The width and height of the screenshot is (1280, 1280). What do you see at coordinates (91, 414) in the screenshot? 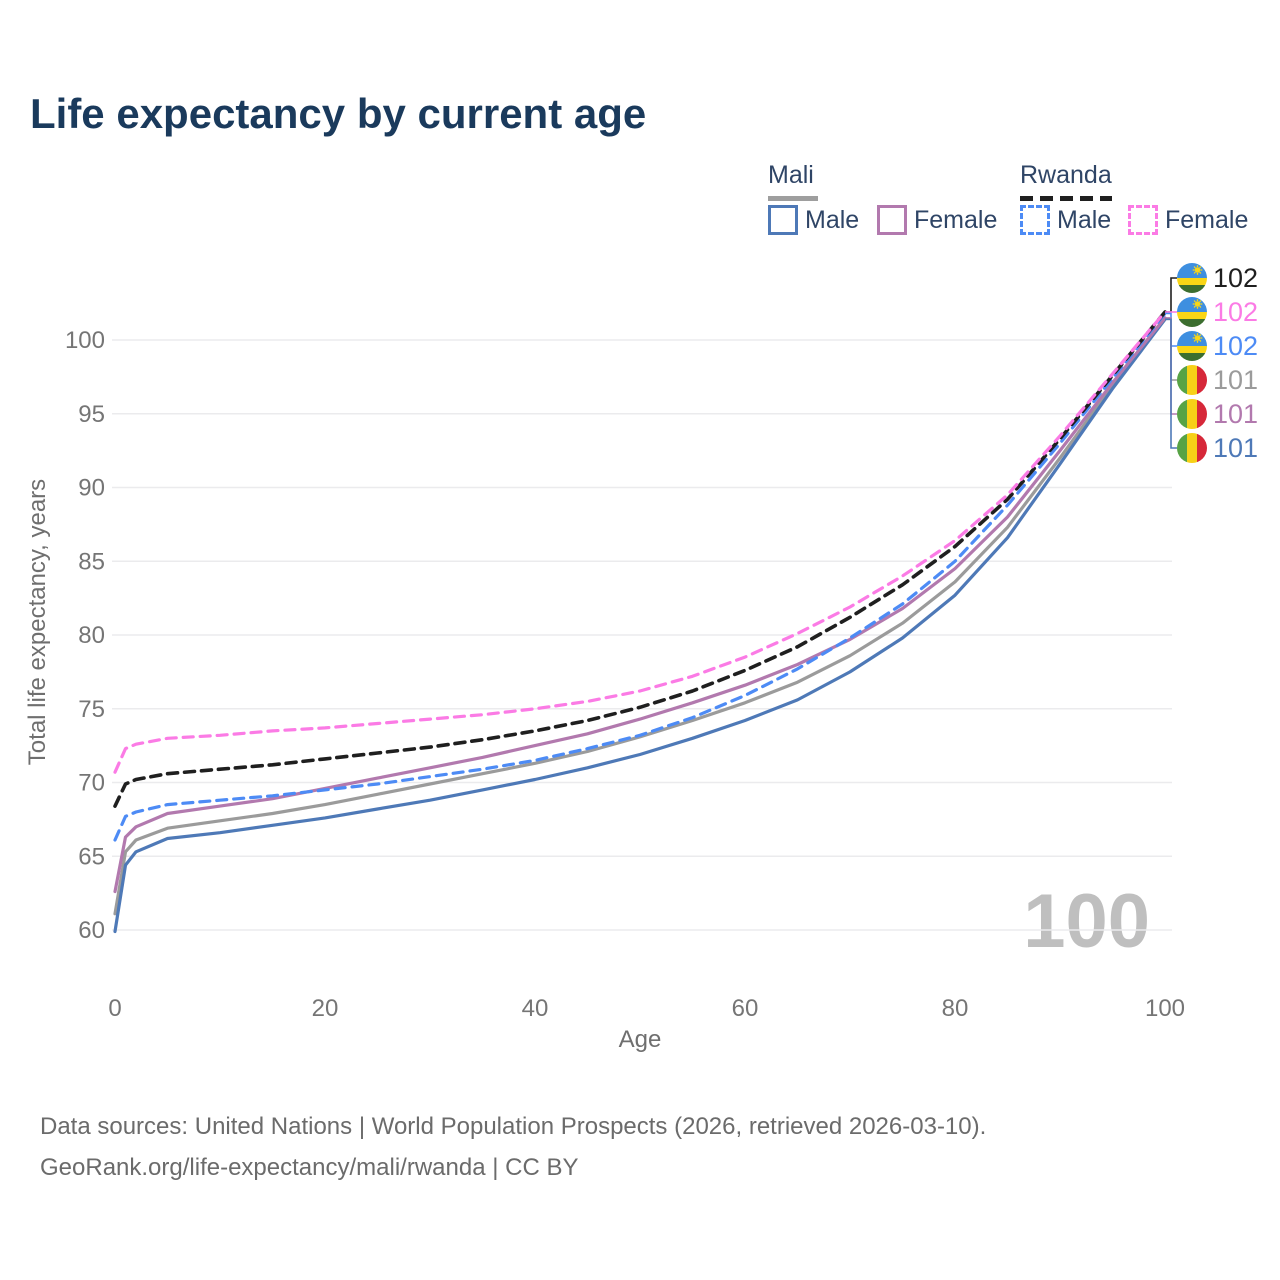
I see `y-tick-label: 95` at bounding box center [91, 414].